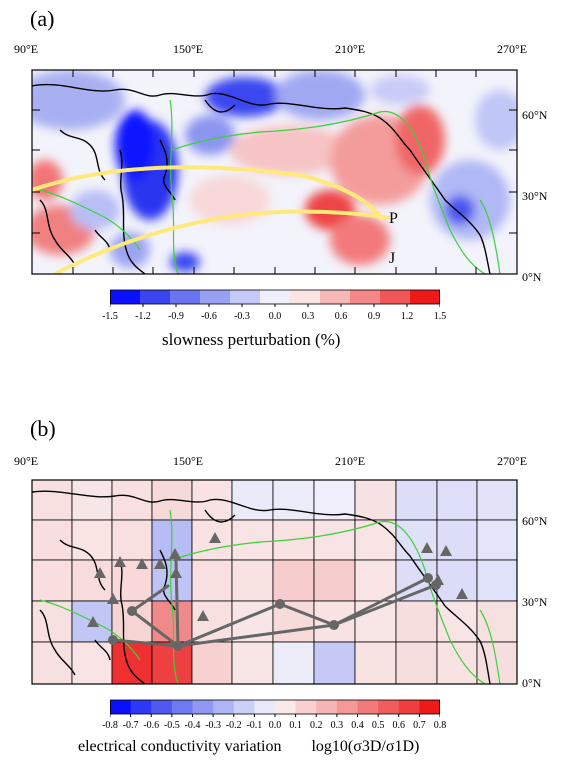 This screenshot has height=772, width=567. I want to click on panel-b-lon-tick-210: 210°E, so click(350, 461).